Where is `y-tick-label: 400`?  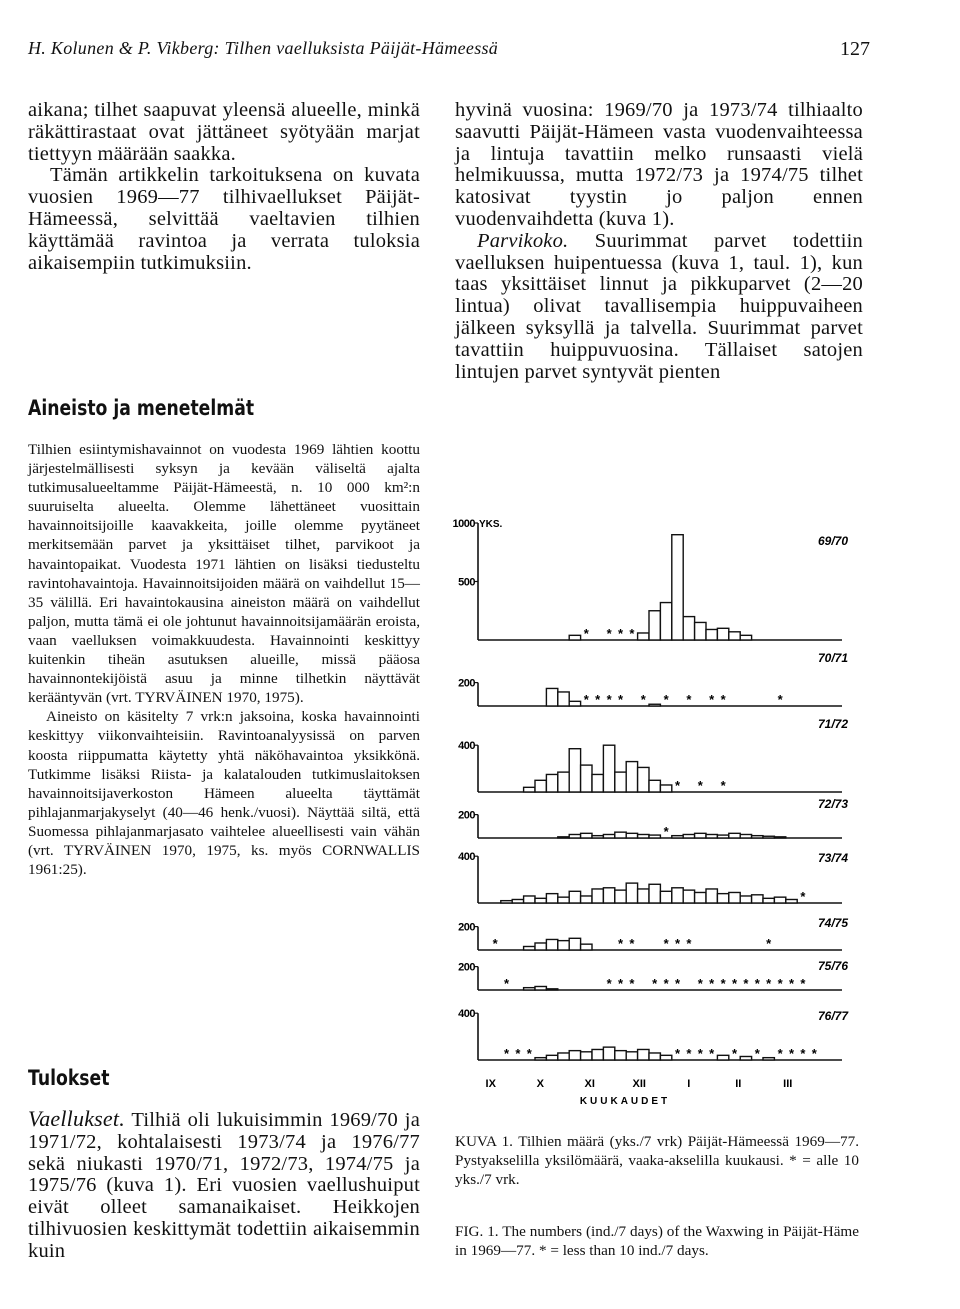 y-tick-label: 400 is located at coordinates (466, 746).